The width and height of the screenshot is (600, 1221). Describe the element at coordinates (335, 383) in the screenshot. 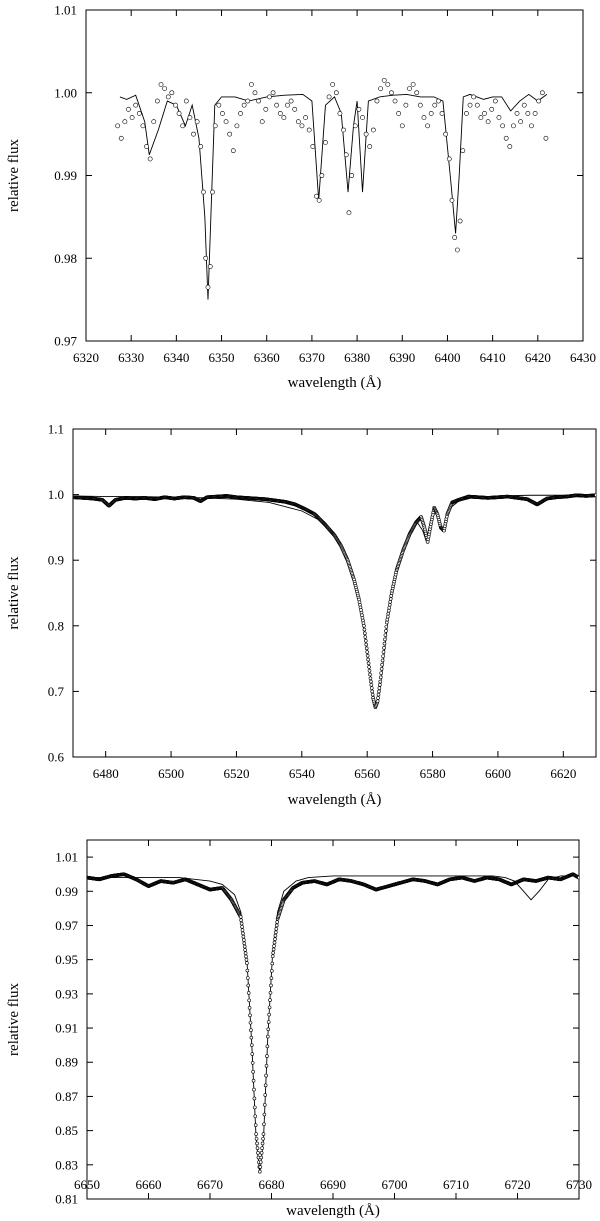

I see `x-axis-label: wavelength (Å)` at that location.